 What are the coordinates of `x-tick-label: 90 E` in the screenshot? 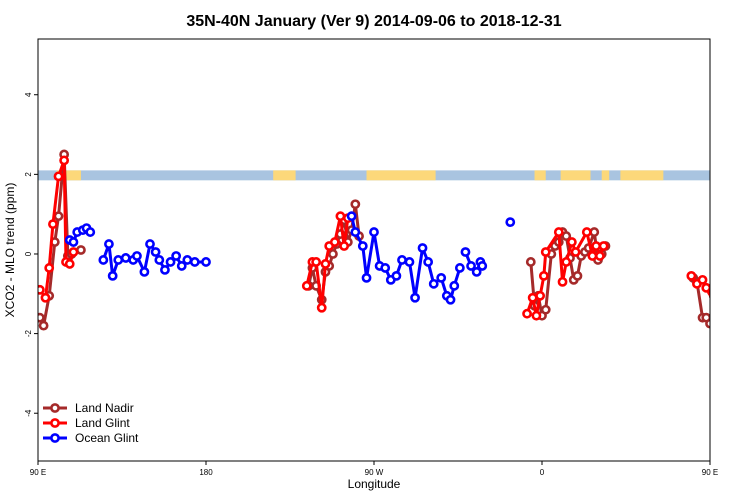 It's located at (38, 472).